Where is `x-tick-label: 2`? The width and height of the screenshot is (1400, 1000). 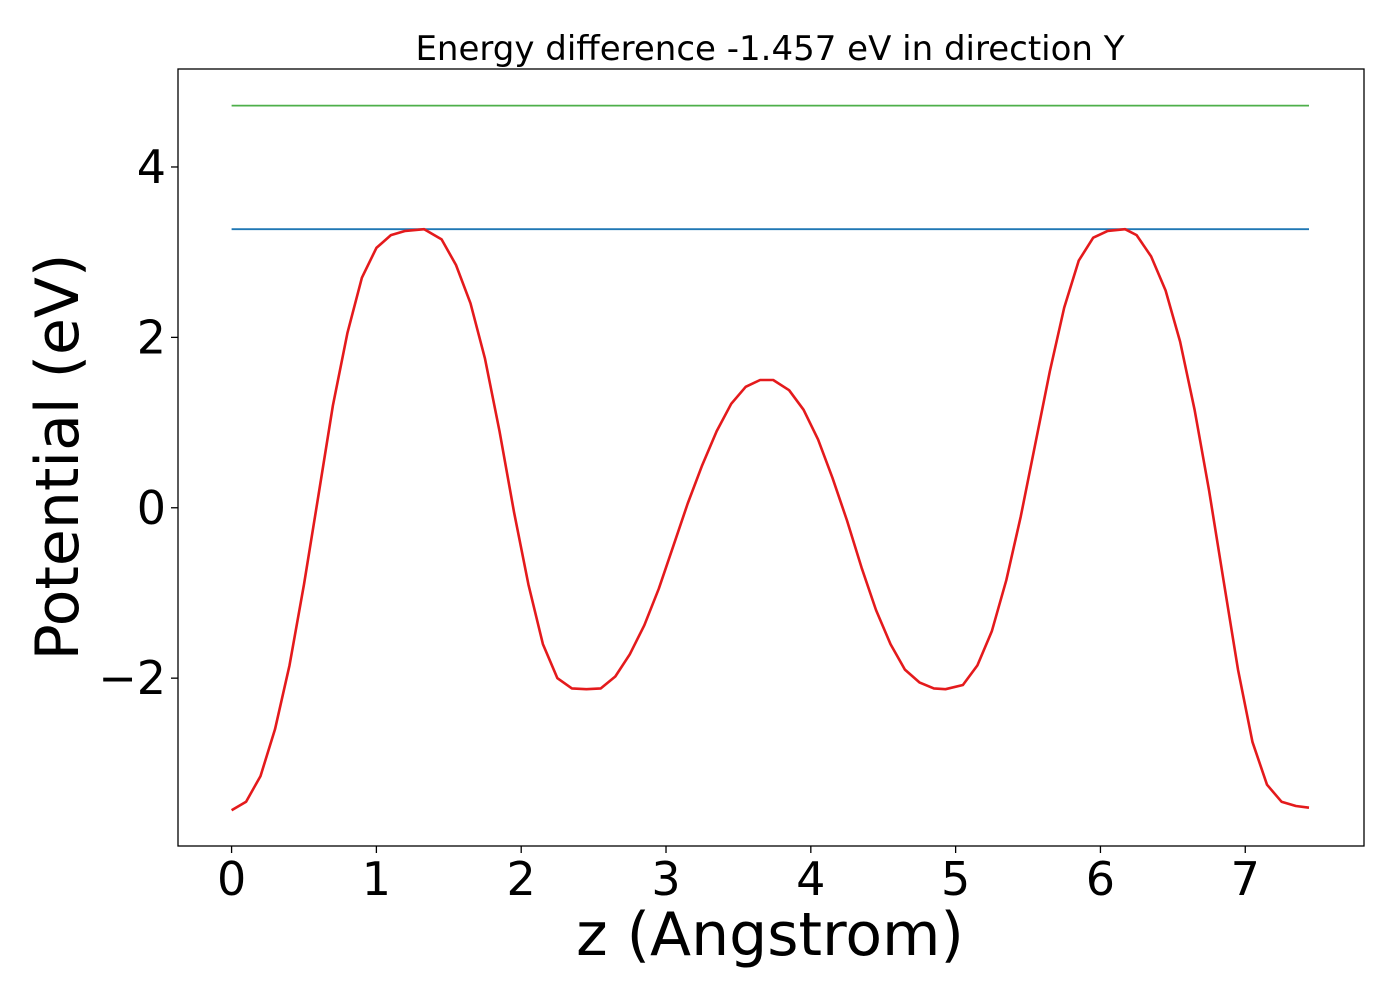 x-tick-label: 2 is located at coordinates (521, 879).